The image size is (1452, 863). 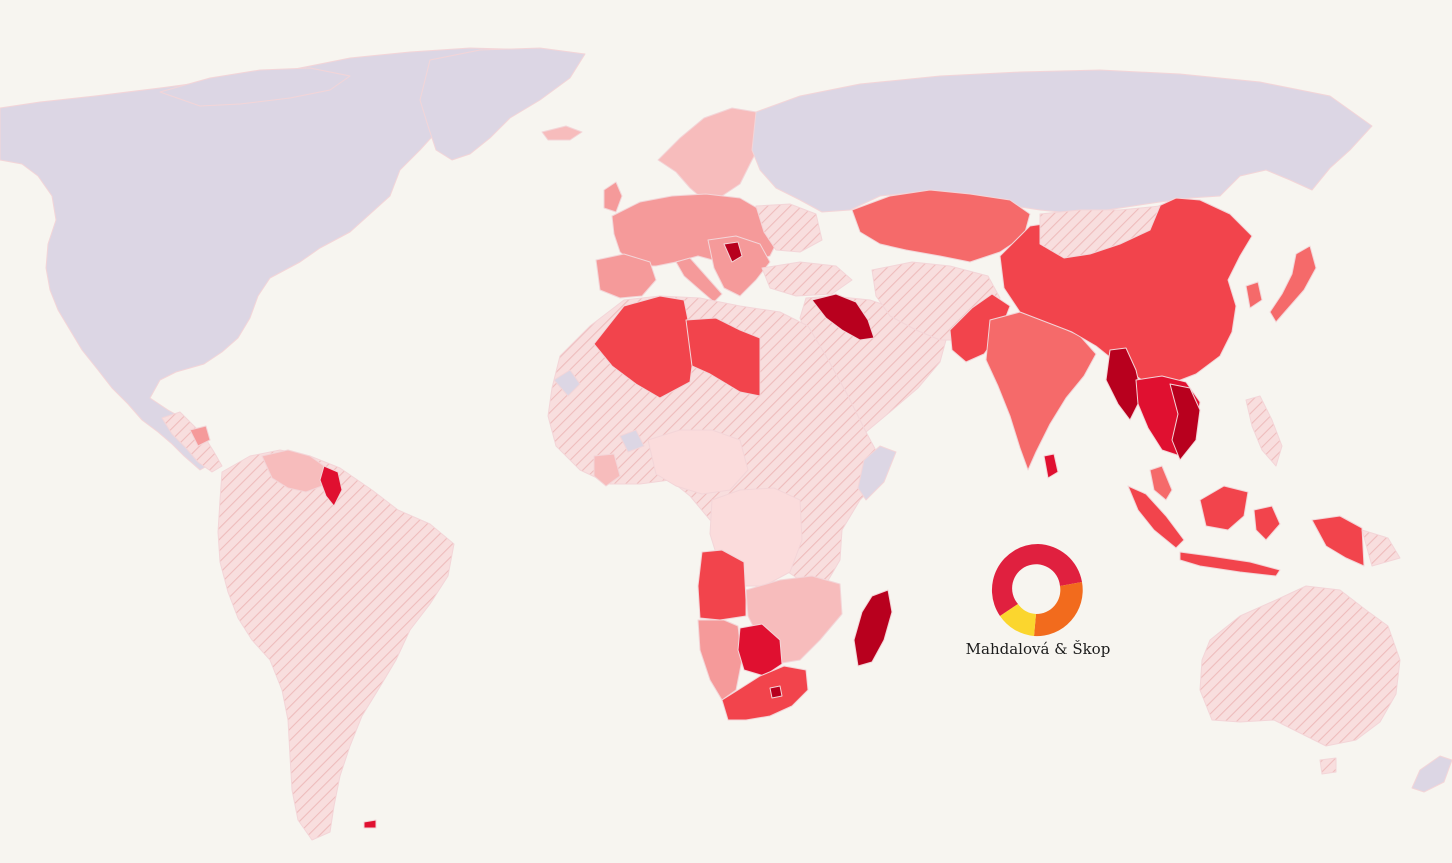 I want to click on country-honduras, so click(x=200, y=436).